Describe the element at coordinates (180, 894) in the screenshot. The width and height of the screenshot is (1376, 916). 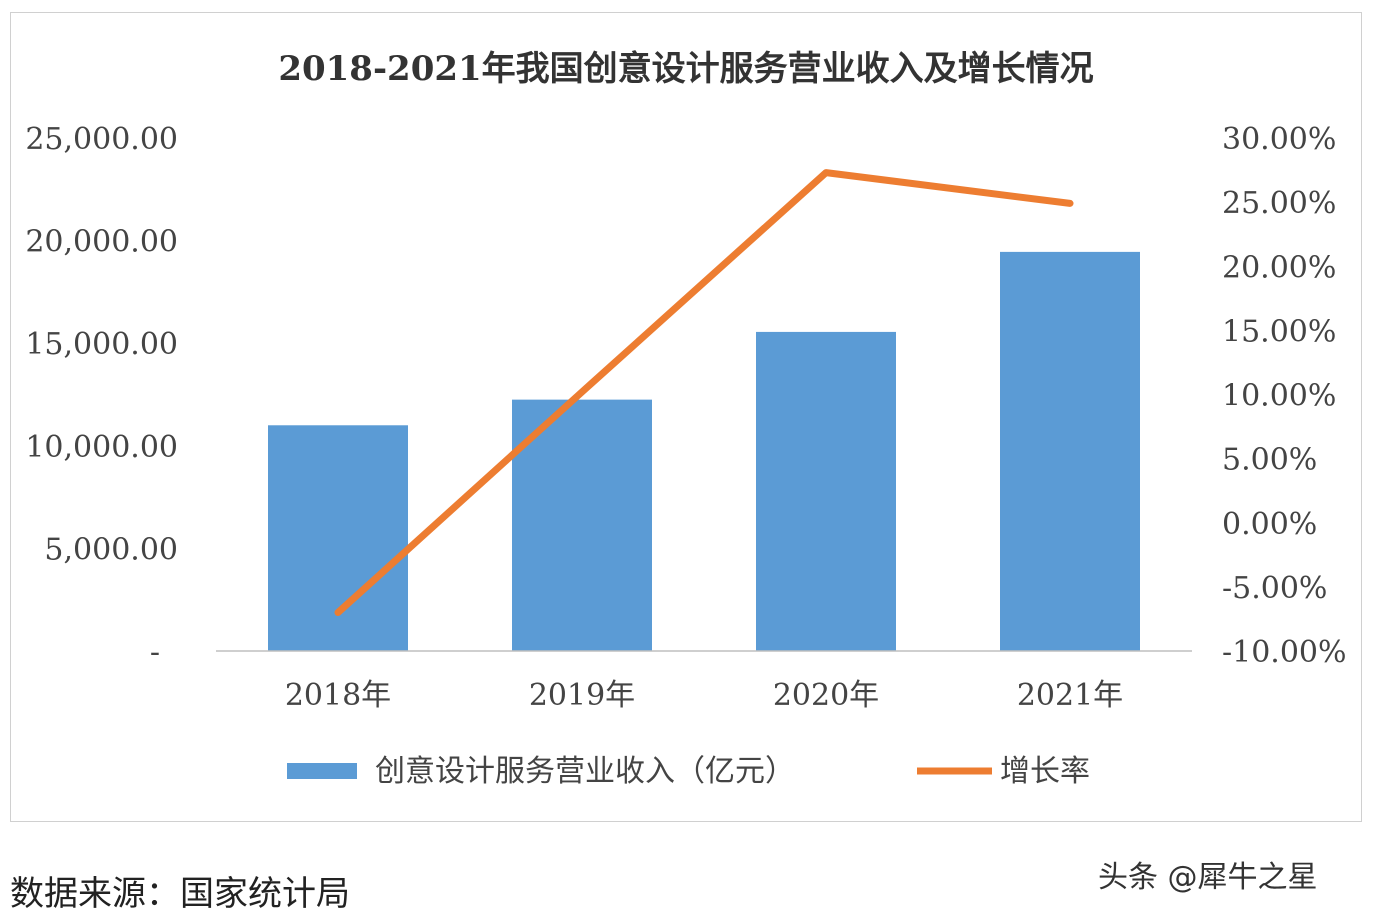
I see `data-source: 数据来源：国家统计局` at that location.